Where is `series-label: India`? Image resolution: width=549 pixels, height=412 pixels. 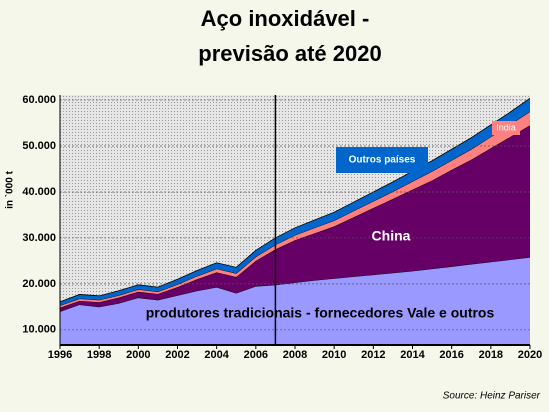
series-label: India is located at coordinates (506, 127).